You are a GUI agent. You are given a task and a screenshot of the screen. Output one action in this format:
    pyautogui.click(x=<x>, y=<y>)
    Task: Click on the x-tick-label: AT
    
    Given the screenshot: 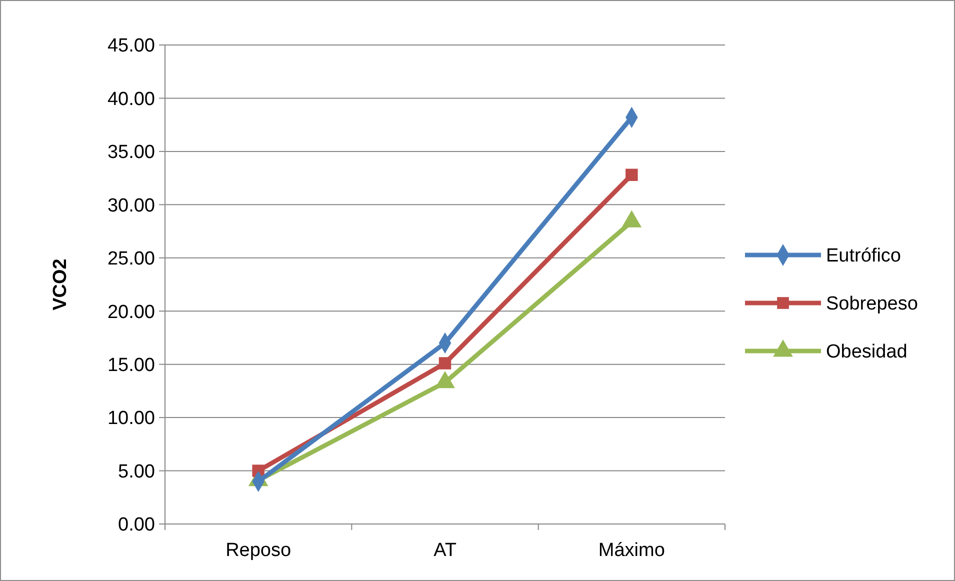 What is the action you would take?
    pyautogui.click(x=445, y=550)
    